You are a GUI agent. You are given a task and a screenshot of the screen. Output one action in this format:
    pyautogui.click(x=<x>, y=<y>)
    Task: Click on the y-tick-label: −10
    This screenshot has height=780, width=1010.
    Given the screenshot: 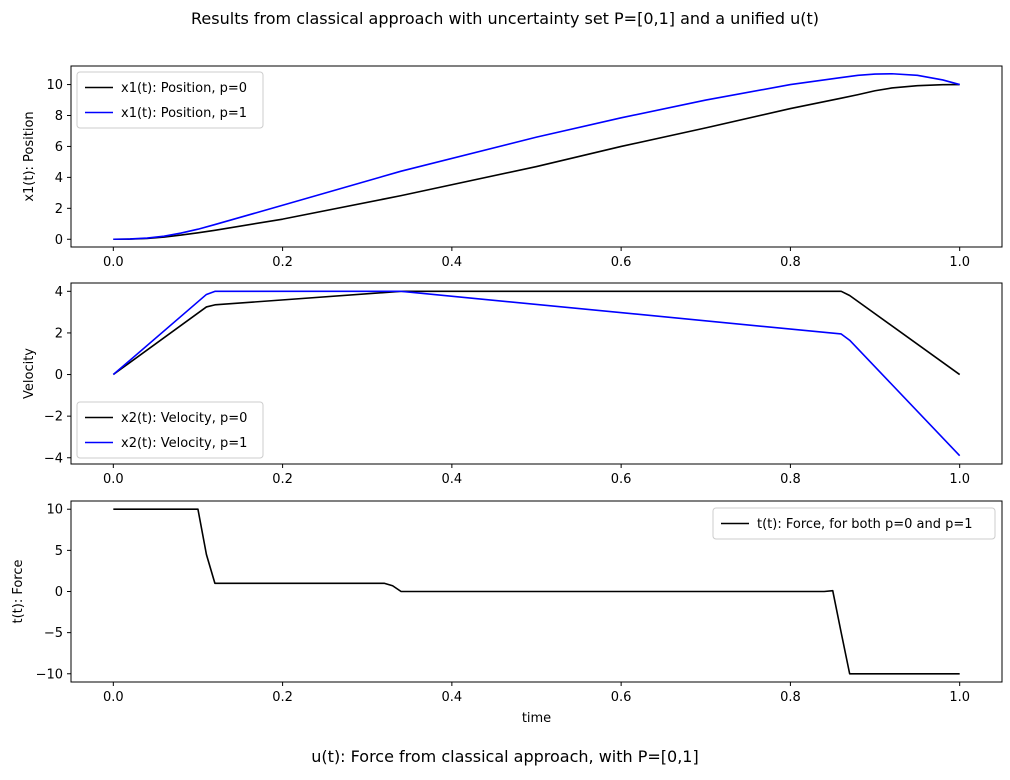 What is the action you would take?
    pyautogui.click(x=49, y=674)
    